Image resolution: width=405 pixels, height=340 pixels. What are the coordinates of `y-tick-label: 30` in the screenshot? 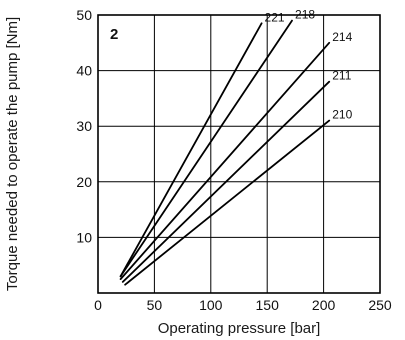 It's located at (84, 126).